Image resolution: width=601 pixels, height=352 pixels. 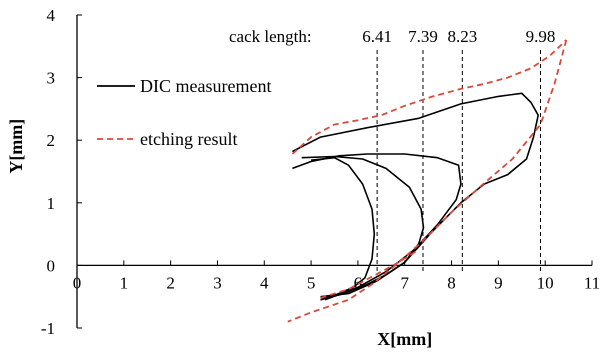 I want to click on y-tick-label: 0, so click(x=51, y=265).